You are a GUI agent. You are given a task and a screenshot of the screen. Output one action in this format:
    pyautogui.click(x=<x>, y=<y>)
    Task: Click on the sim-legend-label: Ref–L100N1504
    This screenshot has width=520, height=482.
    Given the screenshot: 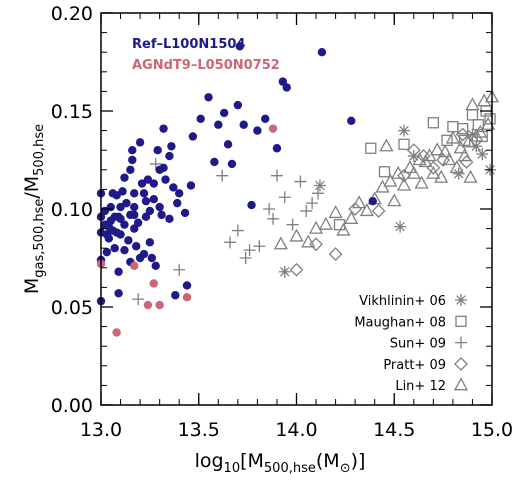 What is the action you would take?
    pyautogui.click(x=188, y=44)
    